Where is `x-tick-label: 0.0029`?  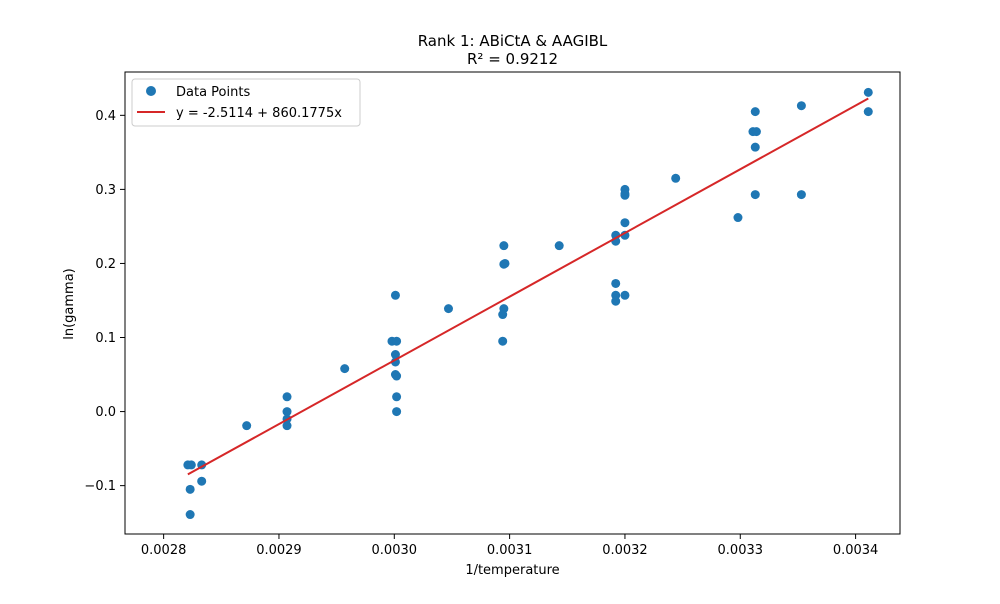 x-tick-label: 0.0029 is located at coordinates (279, 550).